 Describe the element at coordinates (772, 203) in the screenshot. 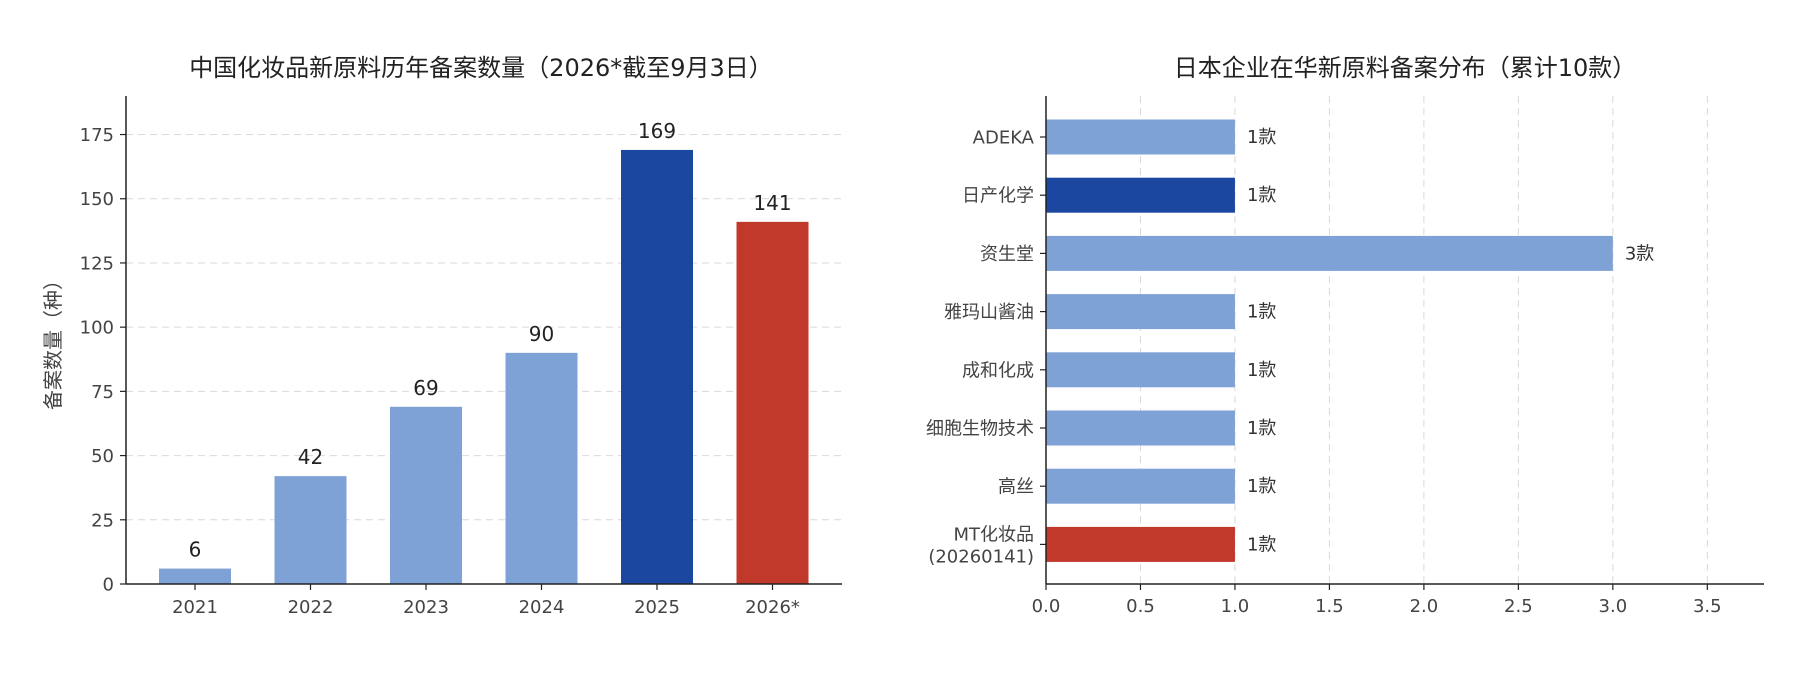

I see `data-label: 141` at that location.